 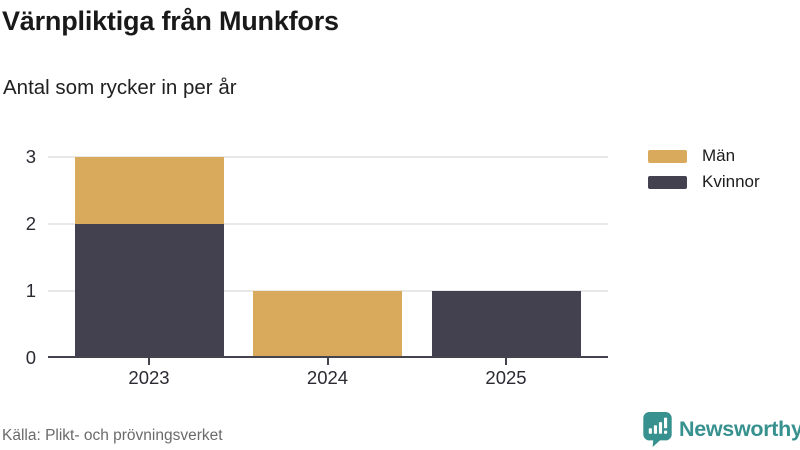 What do you see at coordinates (667, 182) in the screenshot?
I see `legend-swatch-kvinnor` at bounding box center [667, 182].